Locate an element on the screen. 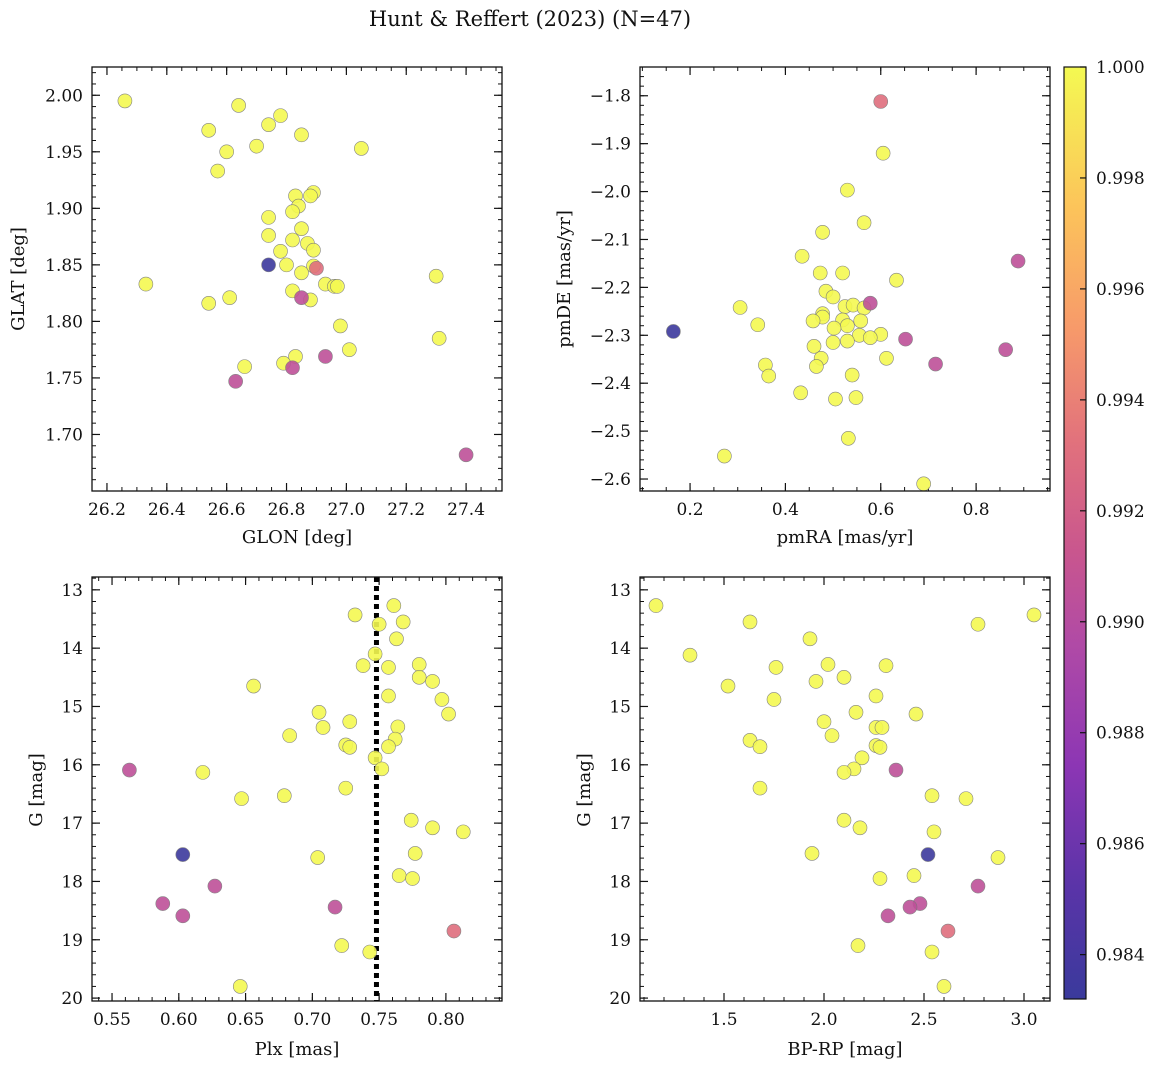  y-tick-label: 13 is located at coordinates (72, 591).